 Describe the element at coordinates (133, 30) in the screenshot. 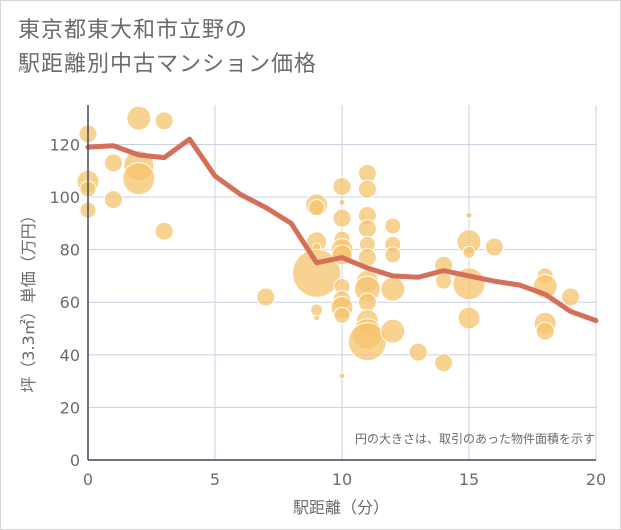

I see `chart-title-line1: 東京都東大和市立野の` at that location.